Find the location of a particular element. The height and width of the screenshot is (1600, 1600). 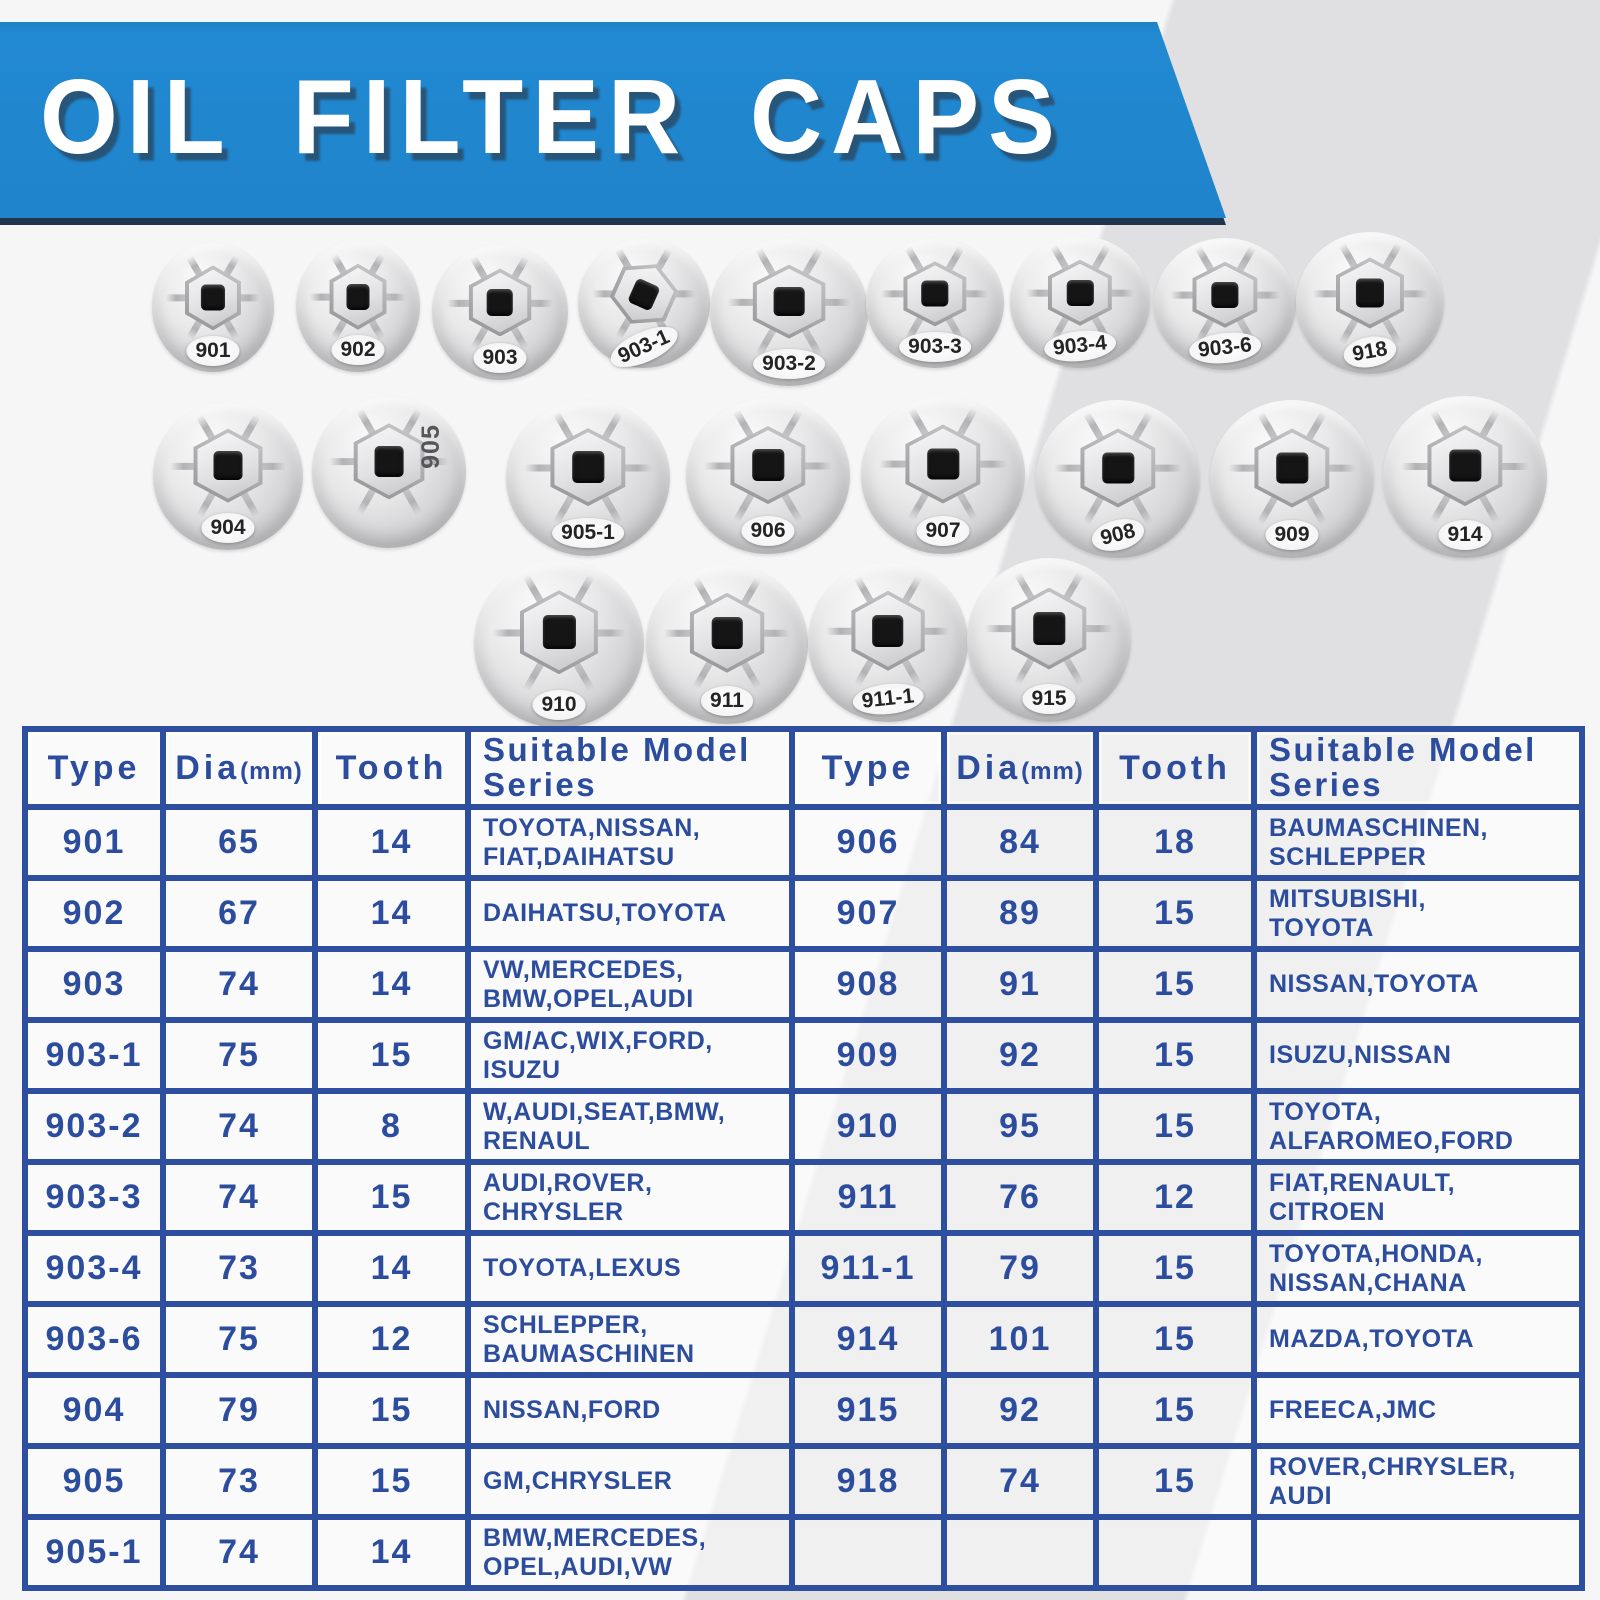

cell-dia: 65 is located at coordinates (239, 842).